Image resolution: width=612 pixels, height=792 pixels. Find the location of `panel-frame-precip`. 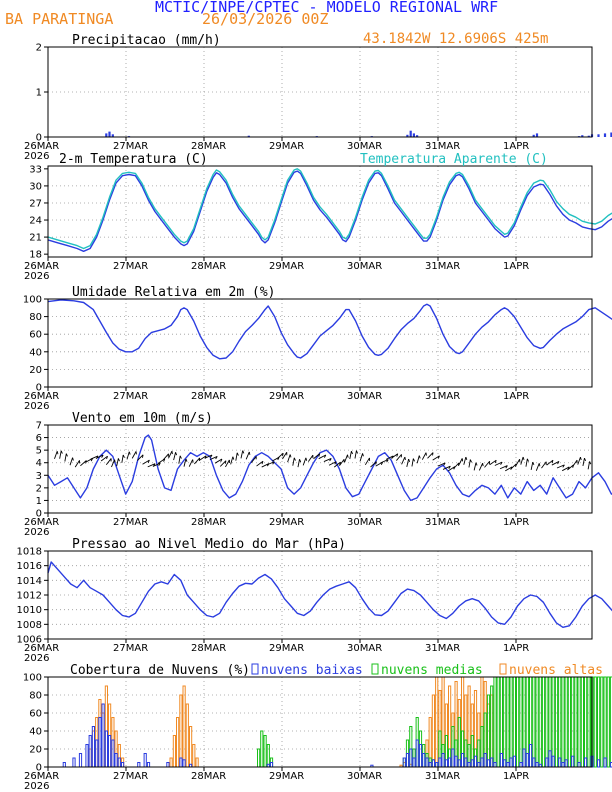

panel-frame-precip is located at coordinates (320, 92).